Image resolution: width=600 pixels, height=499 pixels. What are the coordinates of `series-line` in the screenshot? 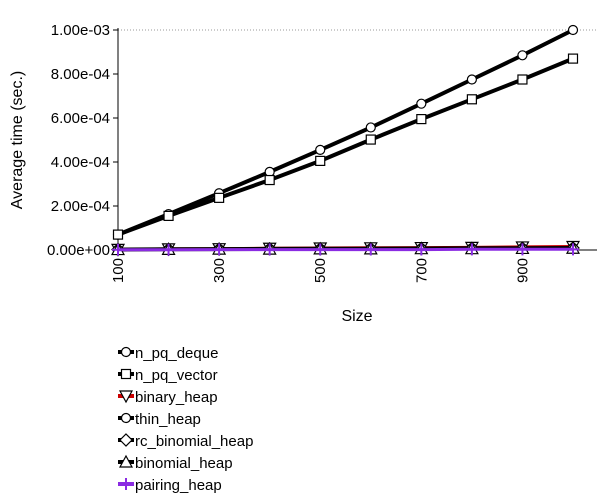 It's located at (345, 249).